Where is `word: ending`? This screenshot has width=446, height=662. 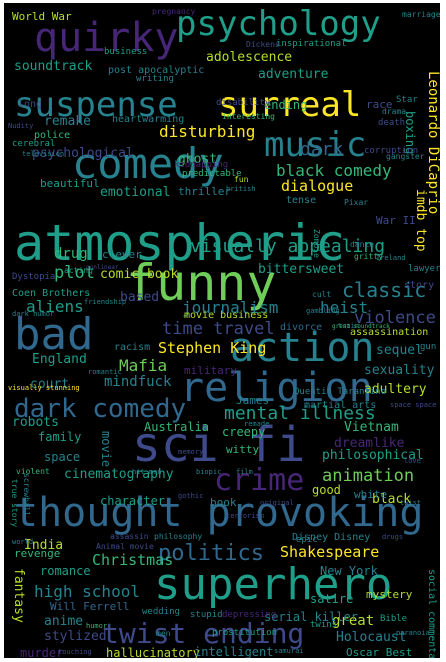
word: ending is located at coordinates (286, 105).